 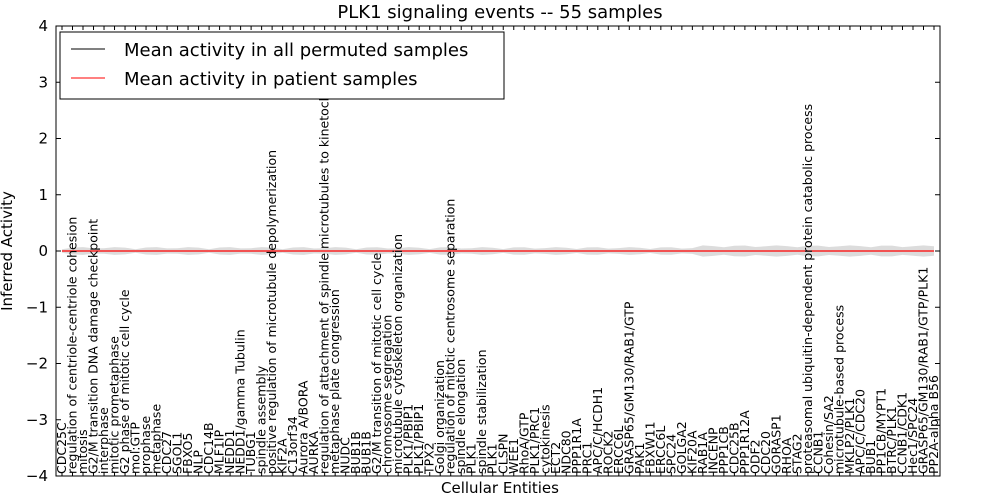 I want to click on y-tick-label: 1, so click(x=43, y=195).